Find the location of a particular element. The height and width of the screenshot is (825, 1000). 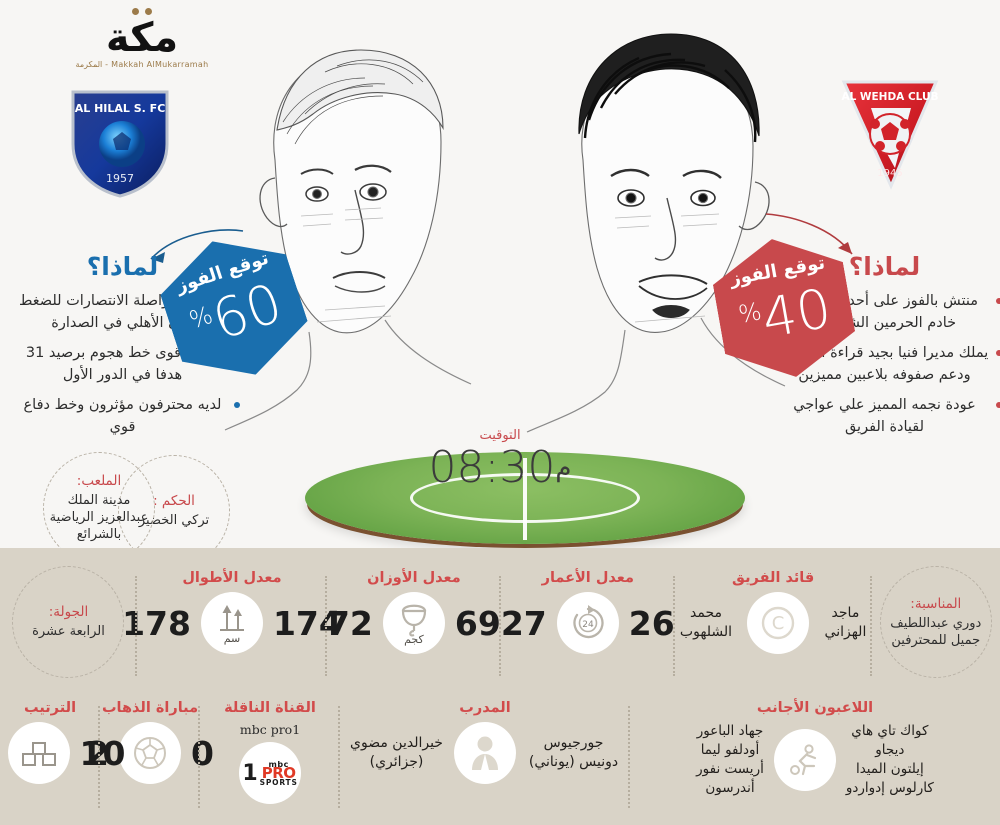

brand-subtitle: Makkah AlMukarramah - المكرمة is located at coordinates (142, 64).